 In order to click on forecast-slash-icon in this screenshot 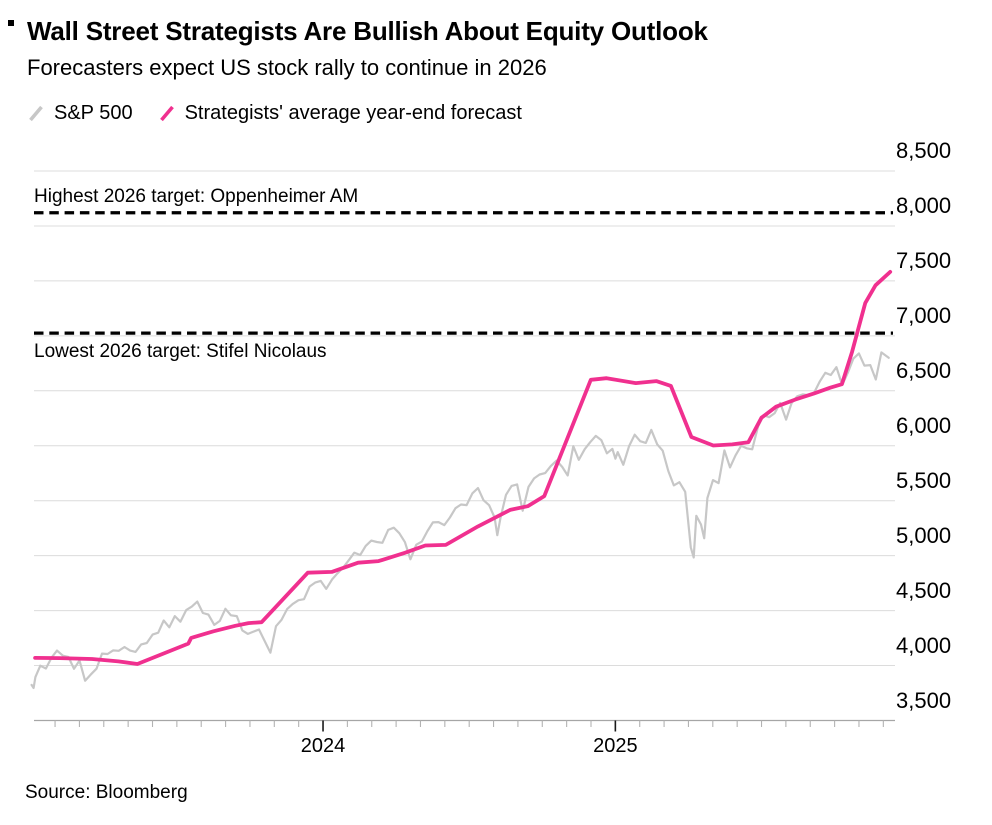, I will do `click(166, 113)`.